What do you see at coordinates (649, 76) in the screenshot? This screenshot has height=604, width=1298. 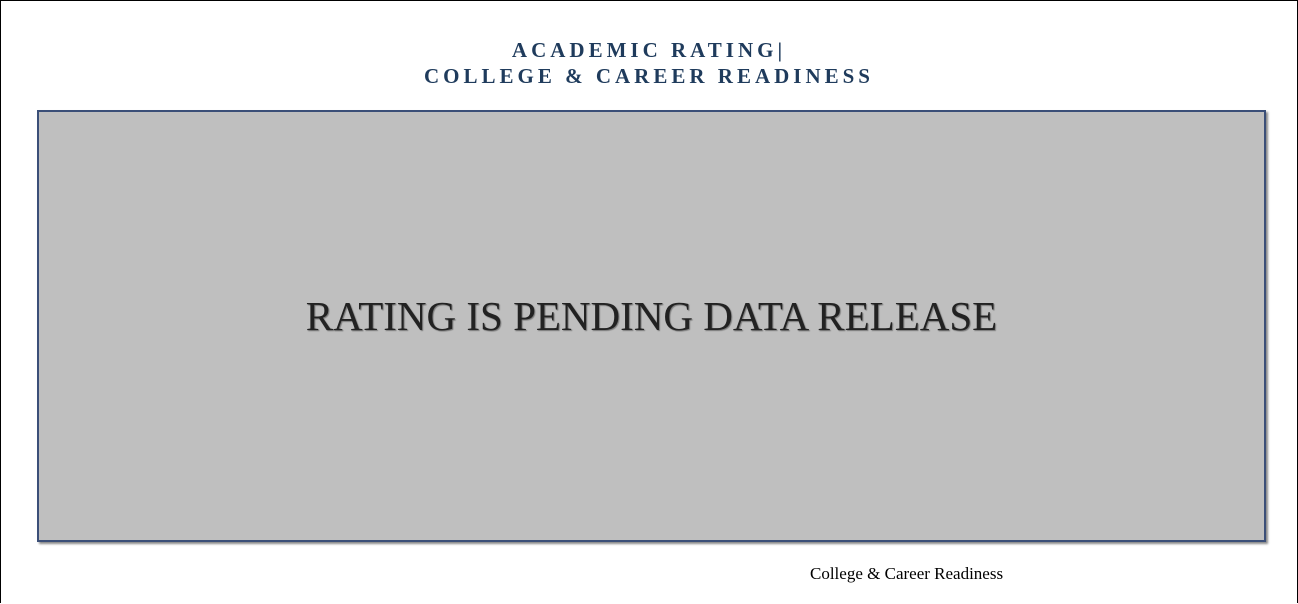 I see `title-line: COLLEGE & CAREER READINESS` at bounding box center [649, 76].